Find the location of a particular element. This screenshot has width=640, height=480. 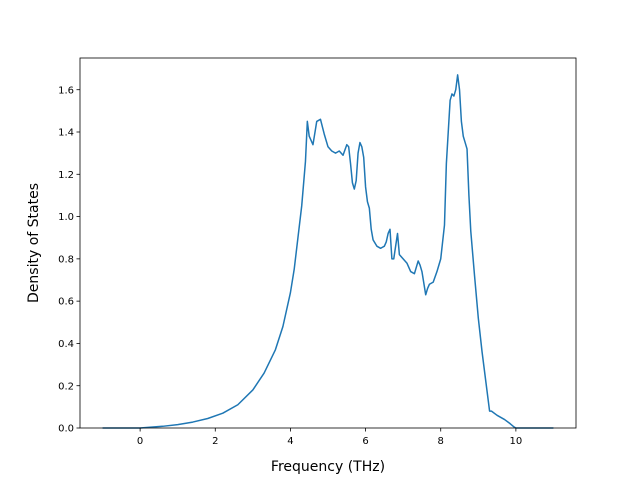

y-tick-label: 0.8 is located at coordinates (66, 259).